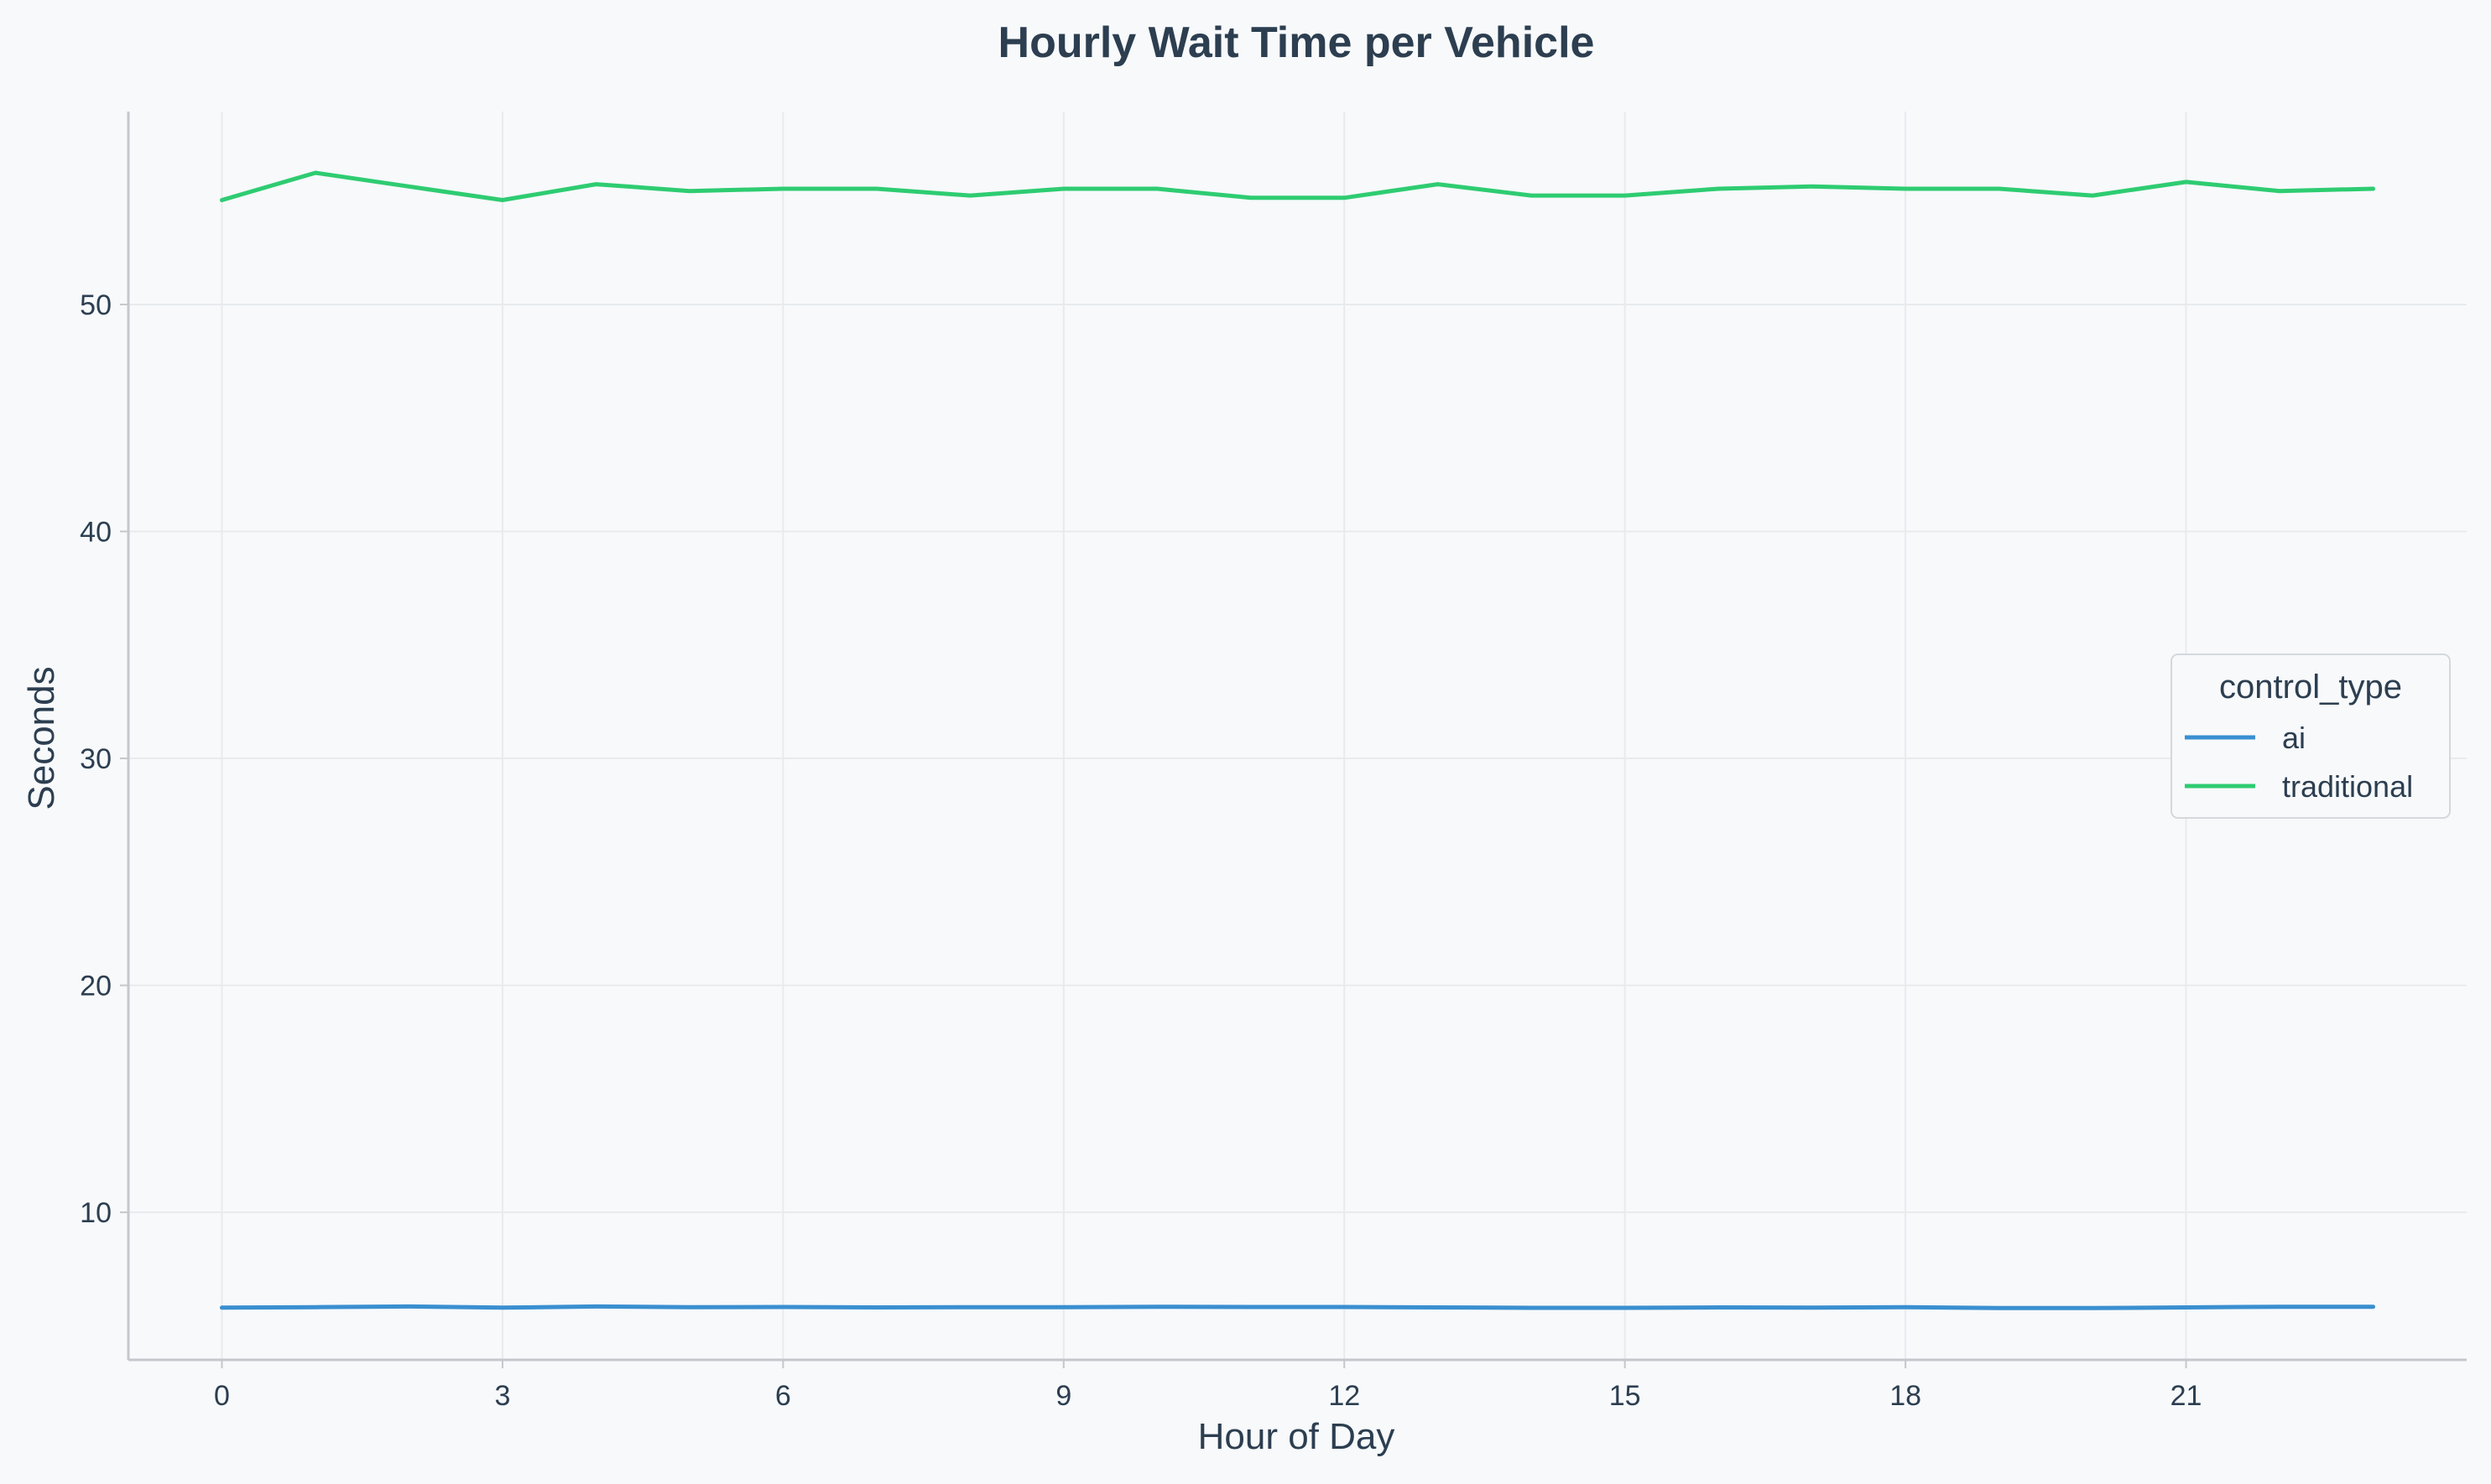 The image size is (2491, 1484). Describe the element at coordinates (1625, 1396) in the screenshot. I see `x-tick-label: 15` at that location.